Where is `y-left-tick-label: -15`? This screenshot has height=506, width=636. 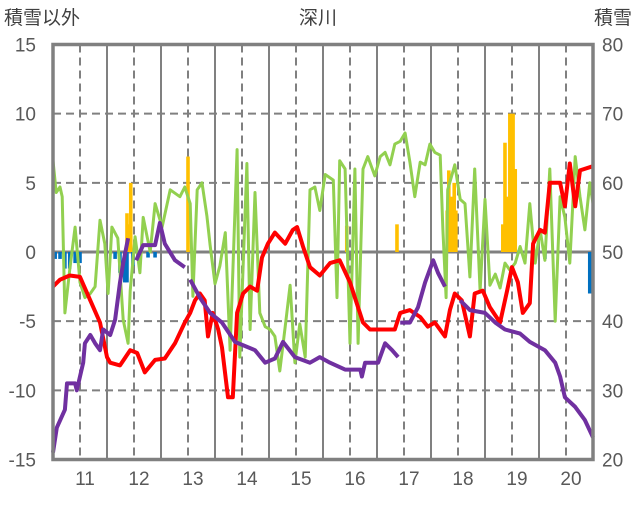 y-left-tick-label: -15 is located at coordinates (22, 461).